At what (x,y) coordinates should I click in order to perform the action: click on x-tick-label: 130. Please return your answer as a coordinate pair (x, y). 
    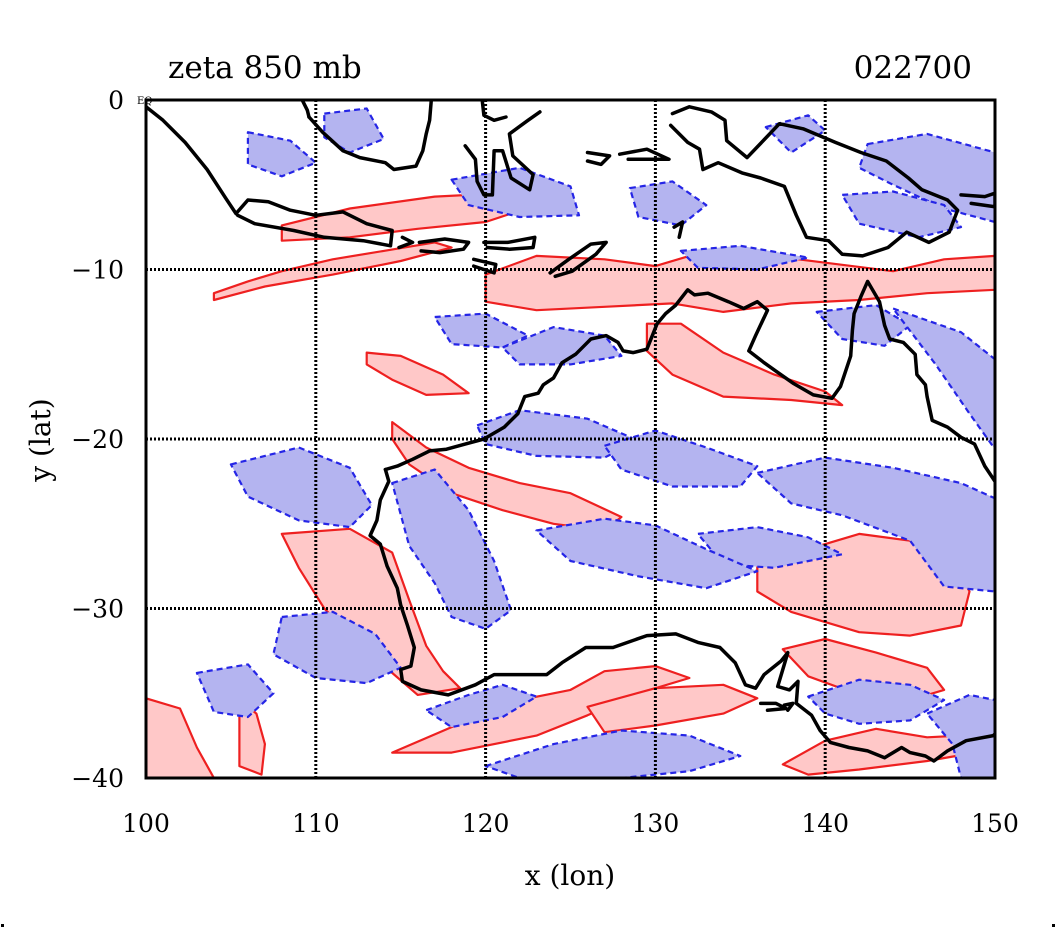
    Looking at the image, I should click on (656, 823).